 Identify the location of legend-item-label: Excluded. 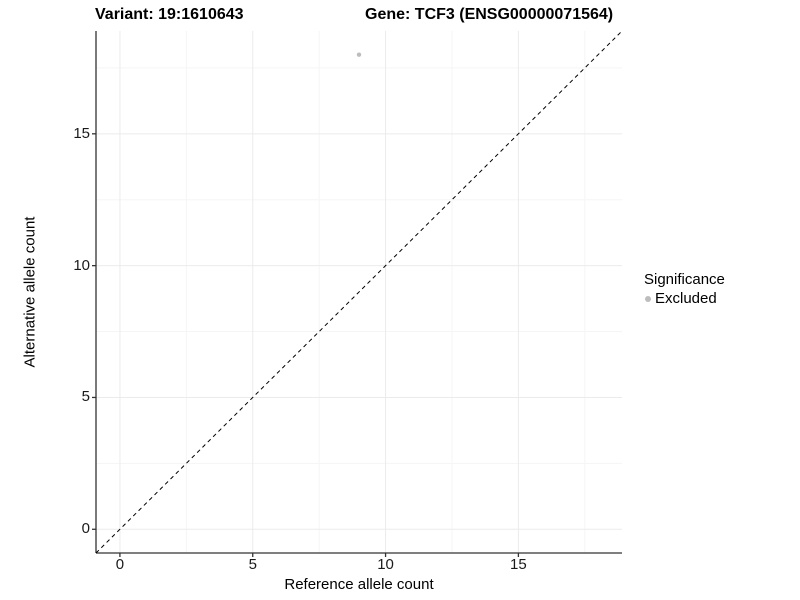
(686, 298).